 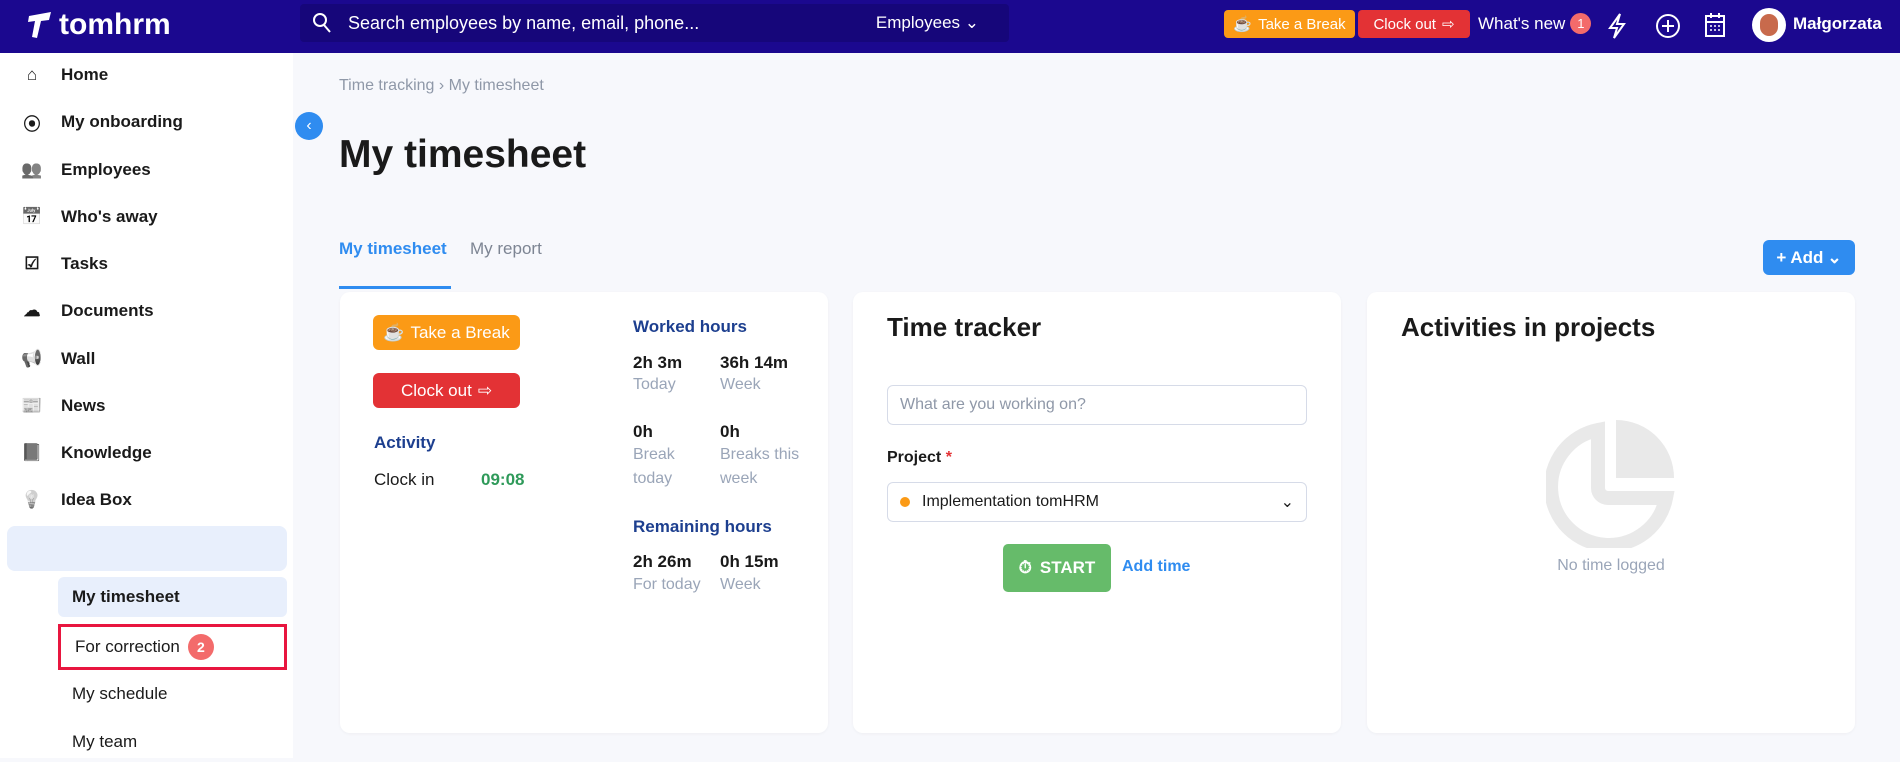 I want to click on tab-my-report: My report, so click(x=506, y=248).